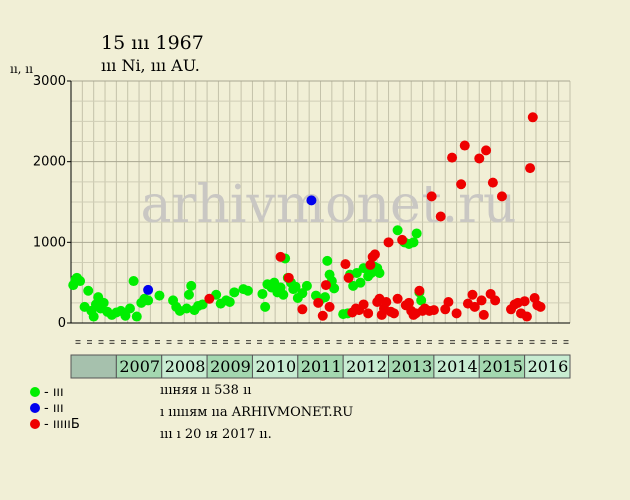  What do you see at coordinates (412, 366) in the screenshot?
I see `year-label: 2013` at bounding box center [412, 366].